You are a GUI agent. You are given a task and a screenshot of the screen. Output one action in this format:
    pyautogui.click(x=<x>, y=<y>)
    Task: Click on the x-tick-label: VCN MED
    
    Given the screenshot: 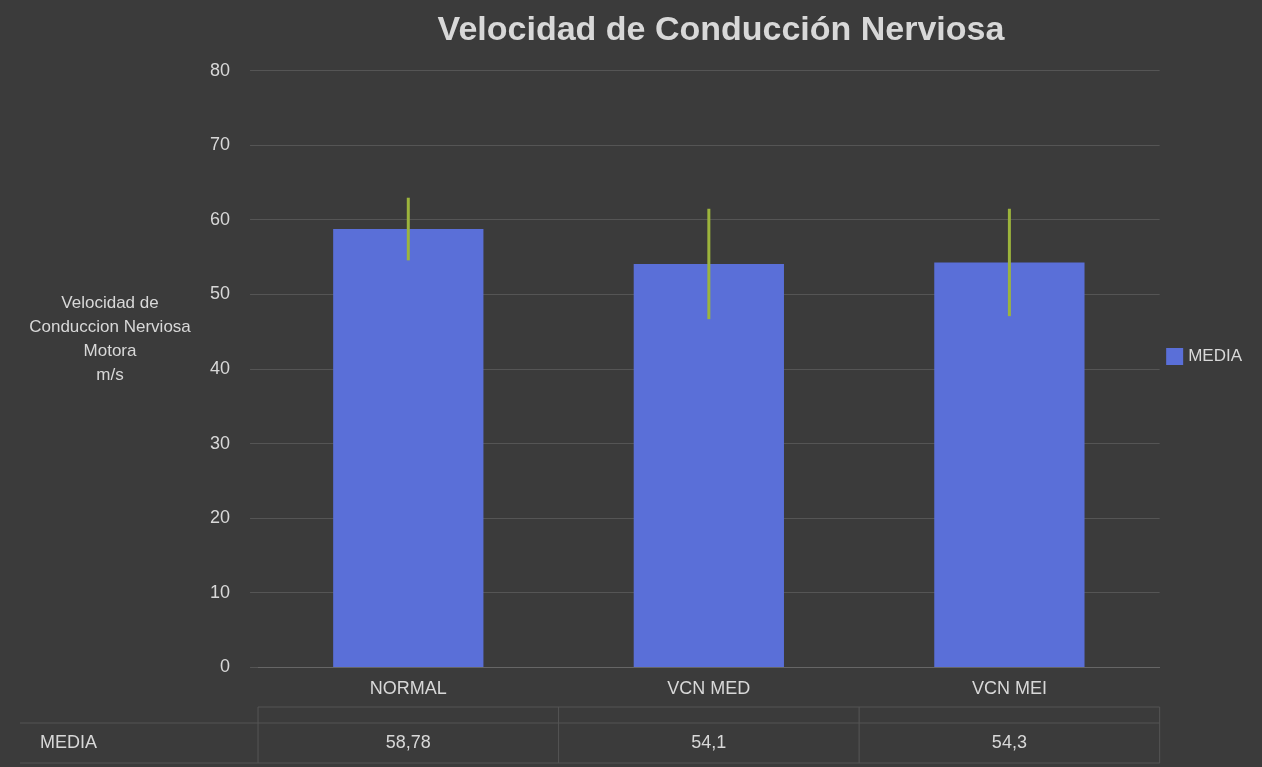 What is the action you would take?
    pyautogui.click(x=709, y=688)
    